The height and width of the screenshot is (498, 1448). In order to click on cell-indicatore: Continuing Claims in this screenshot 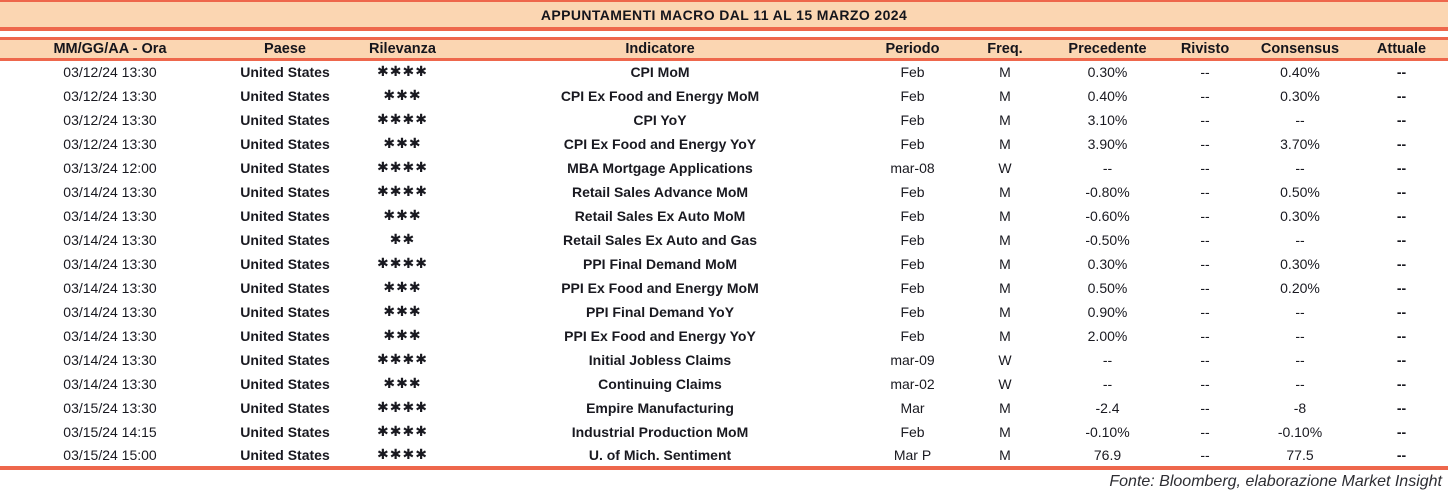, I will do `click(660, 383)`.